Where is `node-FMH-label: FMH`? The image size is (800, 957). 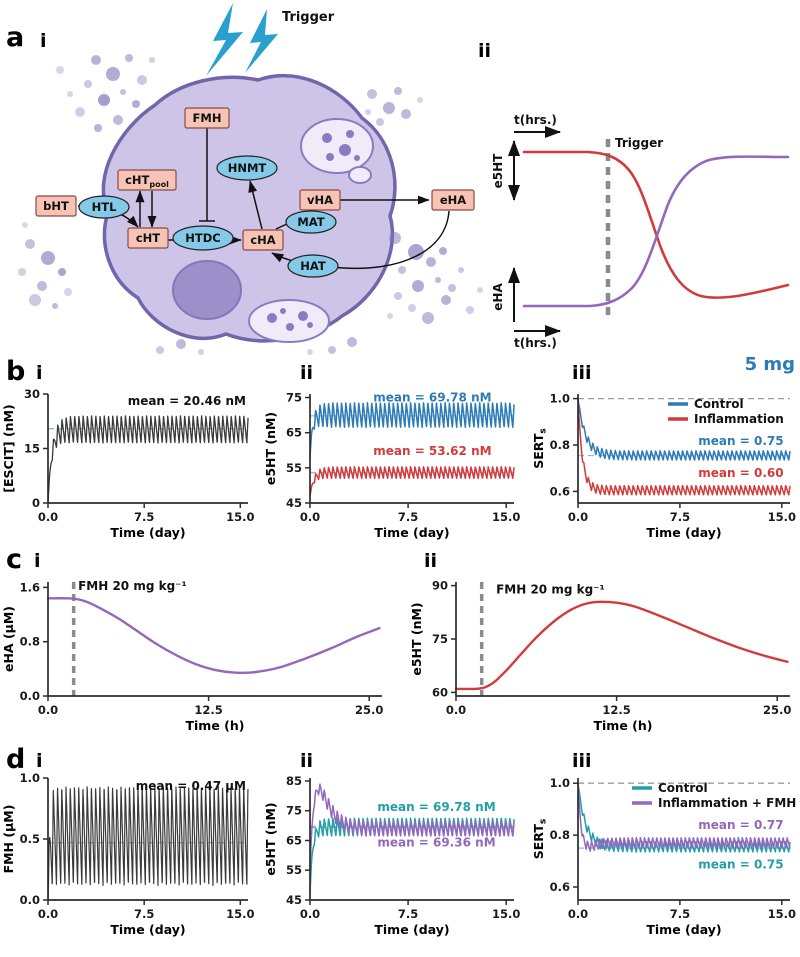
node-FMH-label: FMH is located at coordinates (207, 118).